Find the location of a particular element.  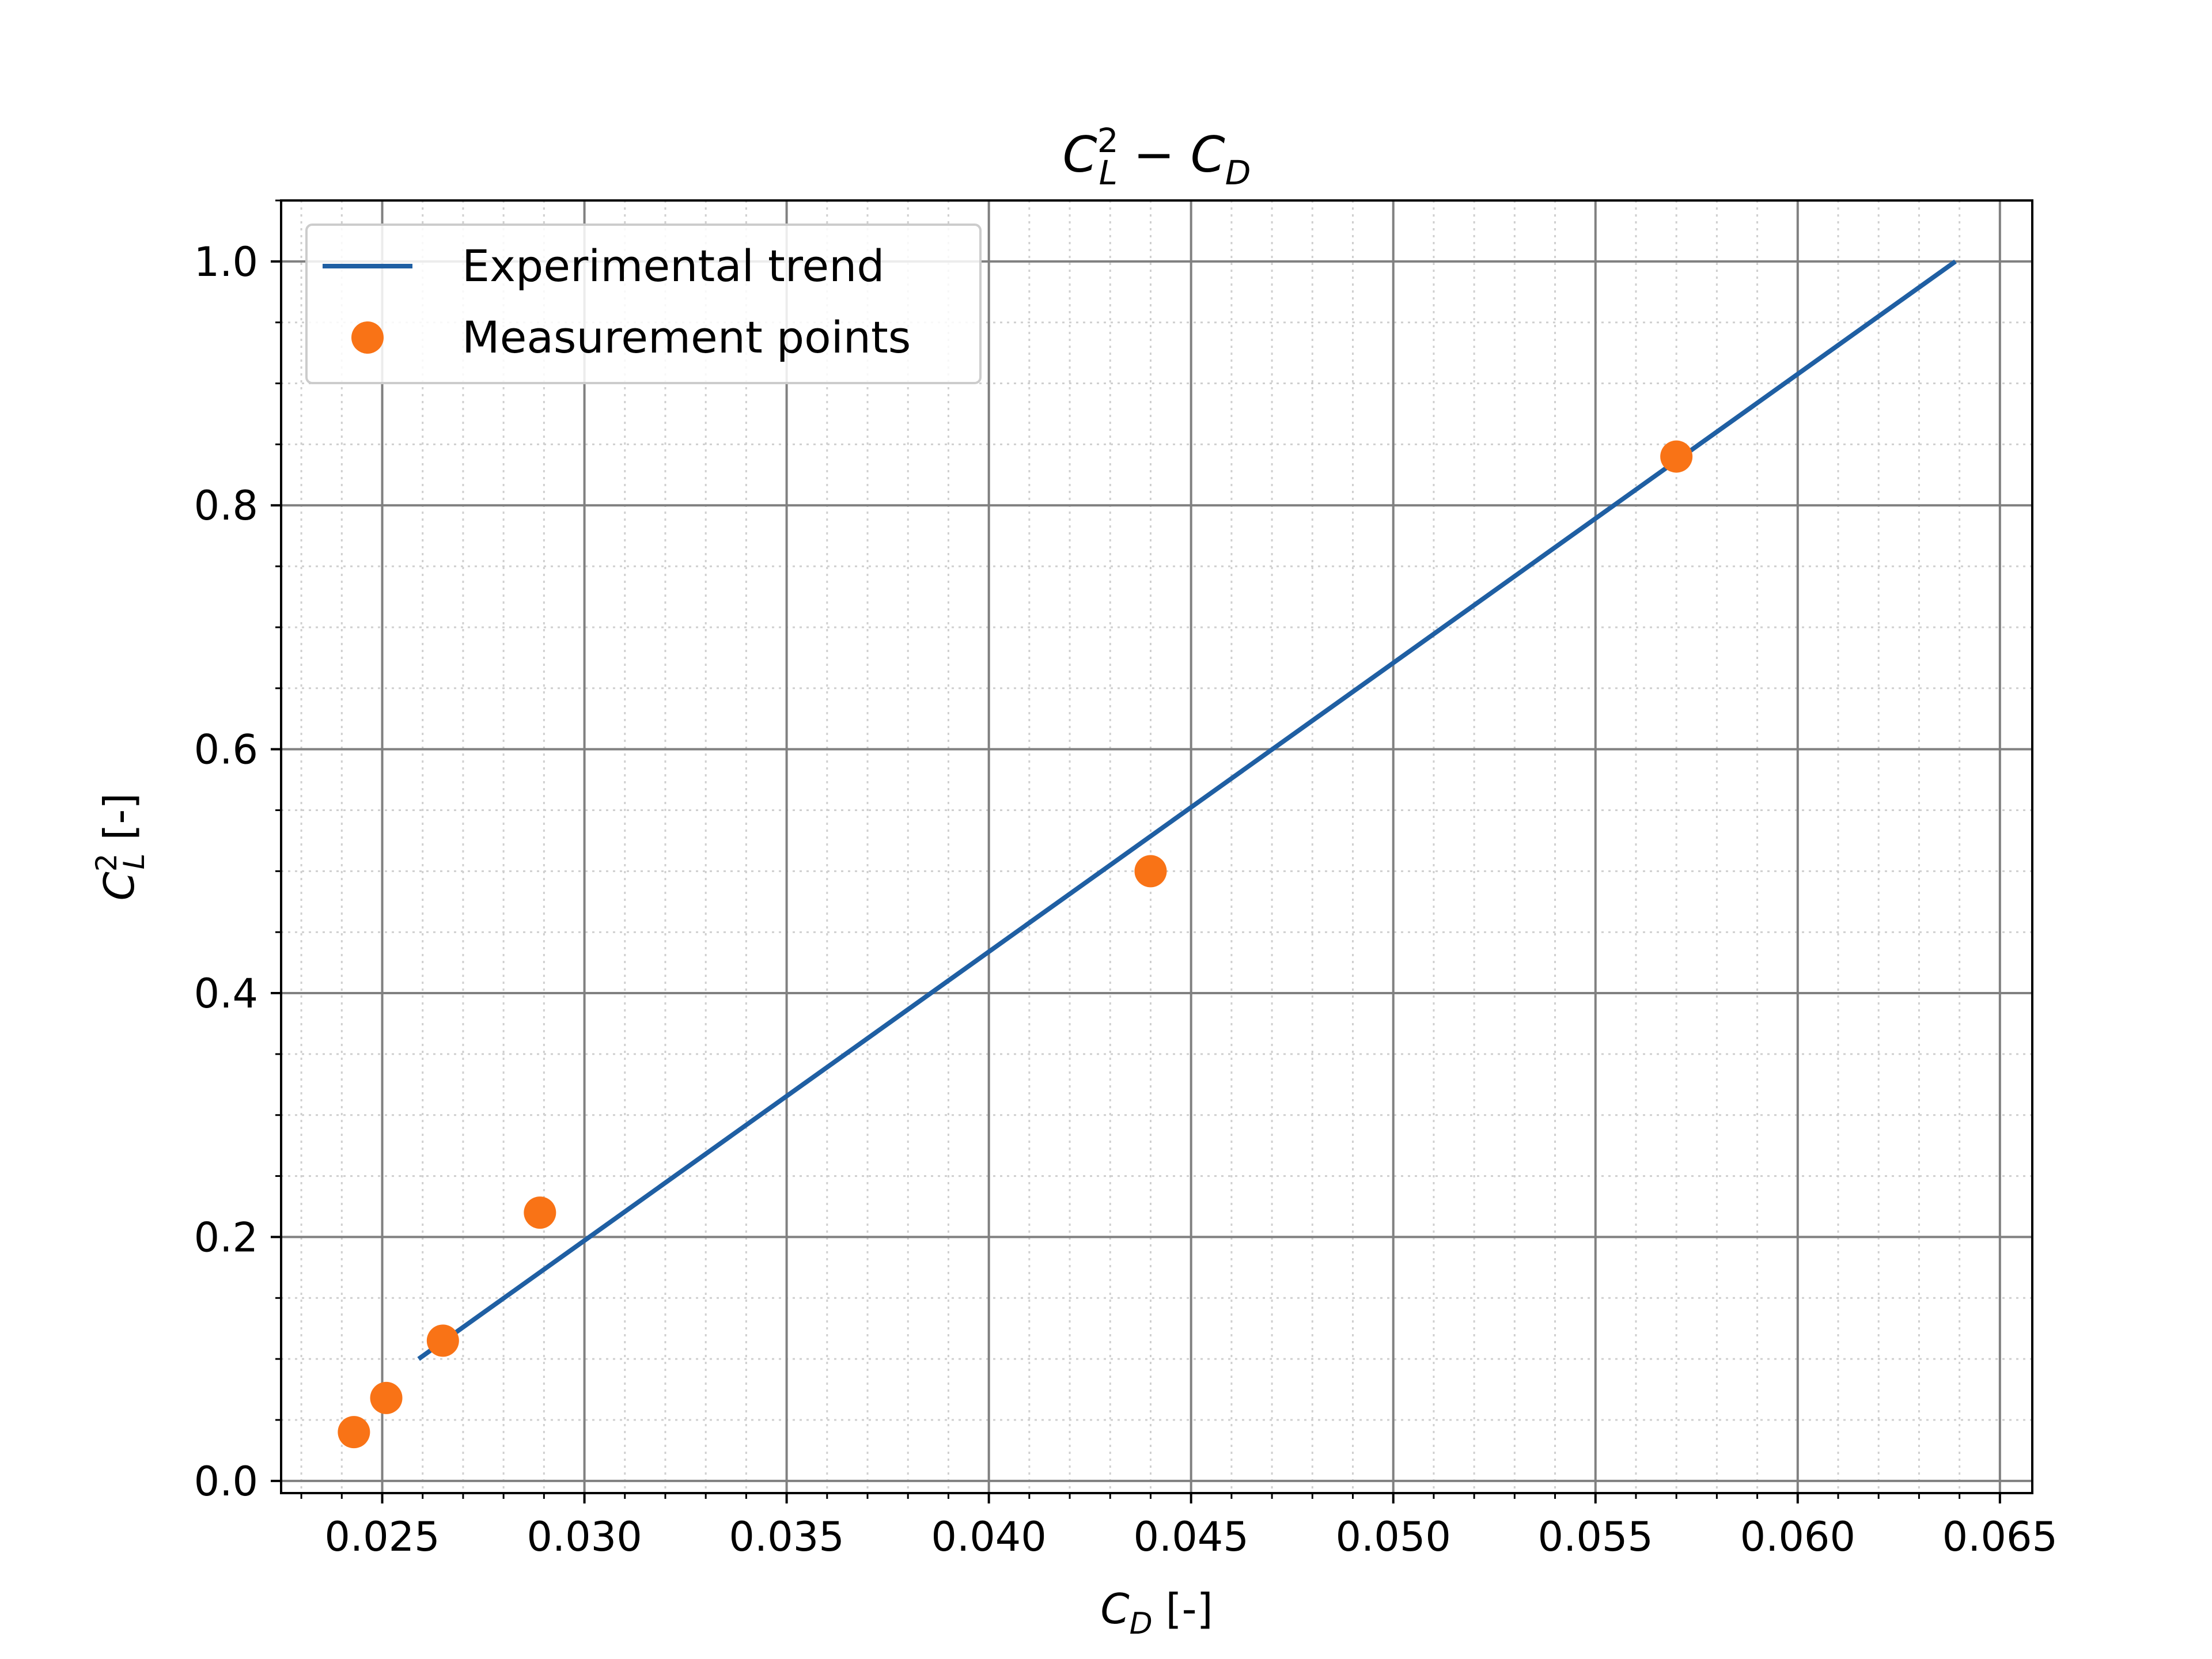

x-tick-label: 0.040 is located at coordinates (988, 1536).